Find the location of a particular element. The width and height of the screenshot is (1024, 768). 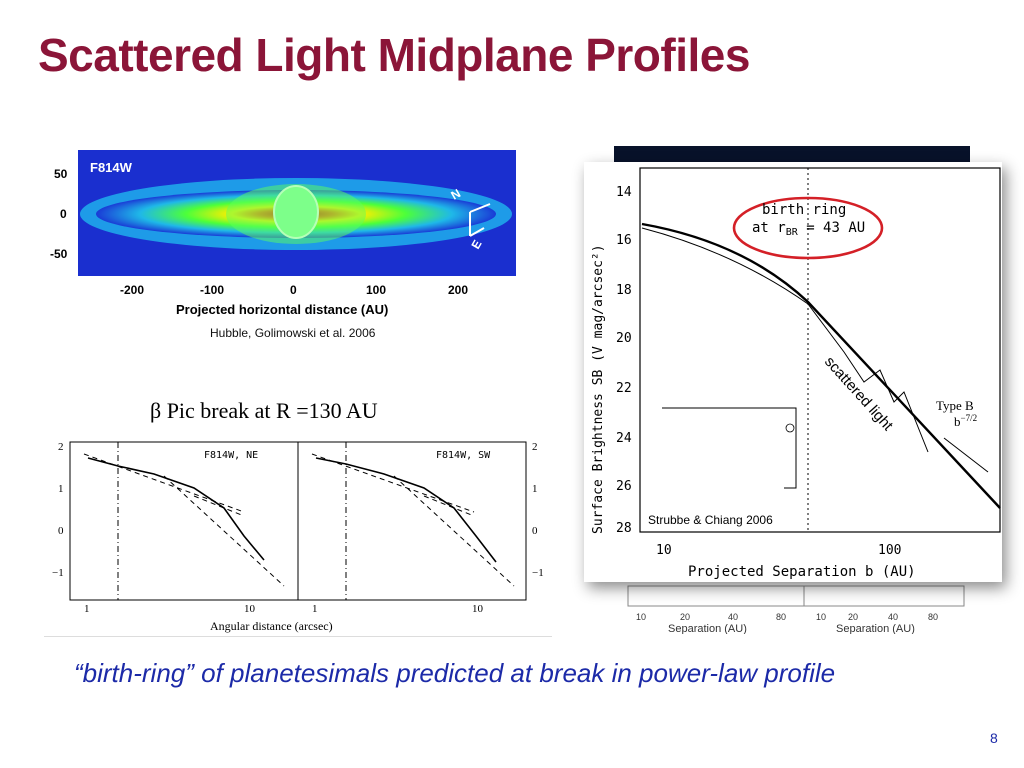

page-number: 8 is located at coordinates (994, 738).